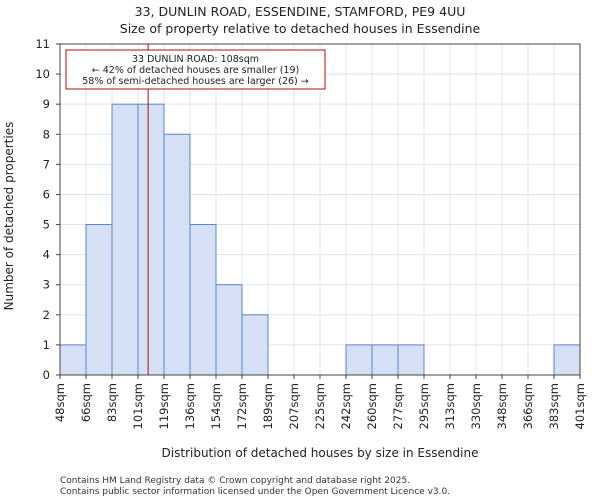 The width and height of the screenshot is (600, 500). What do you see at coordinates (46, 375) in the screenshot?
I see `y-tick-label: 0` at bounding box center [46, 375].